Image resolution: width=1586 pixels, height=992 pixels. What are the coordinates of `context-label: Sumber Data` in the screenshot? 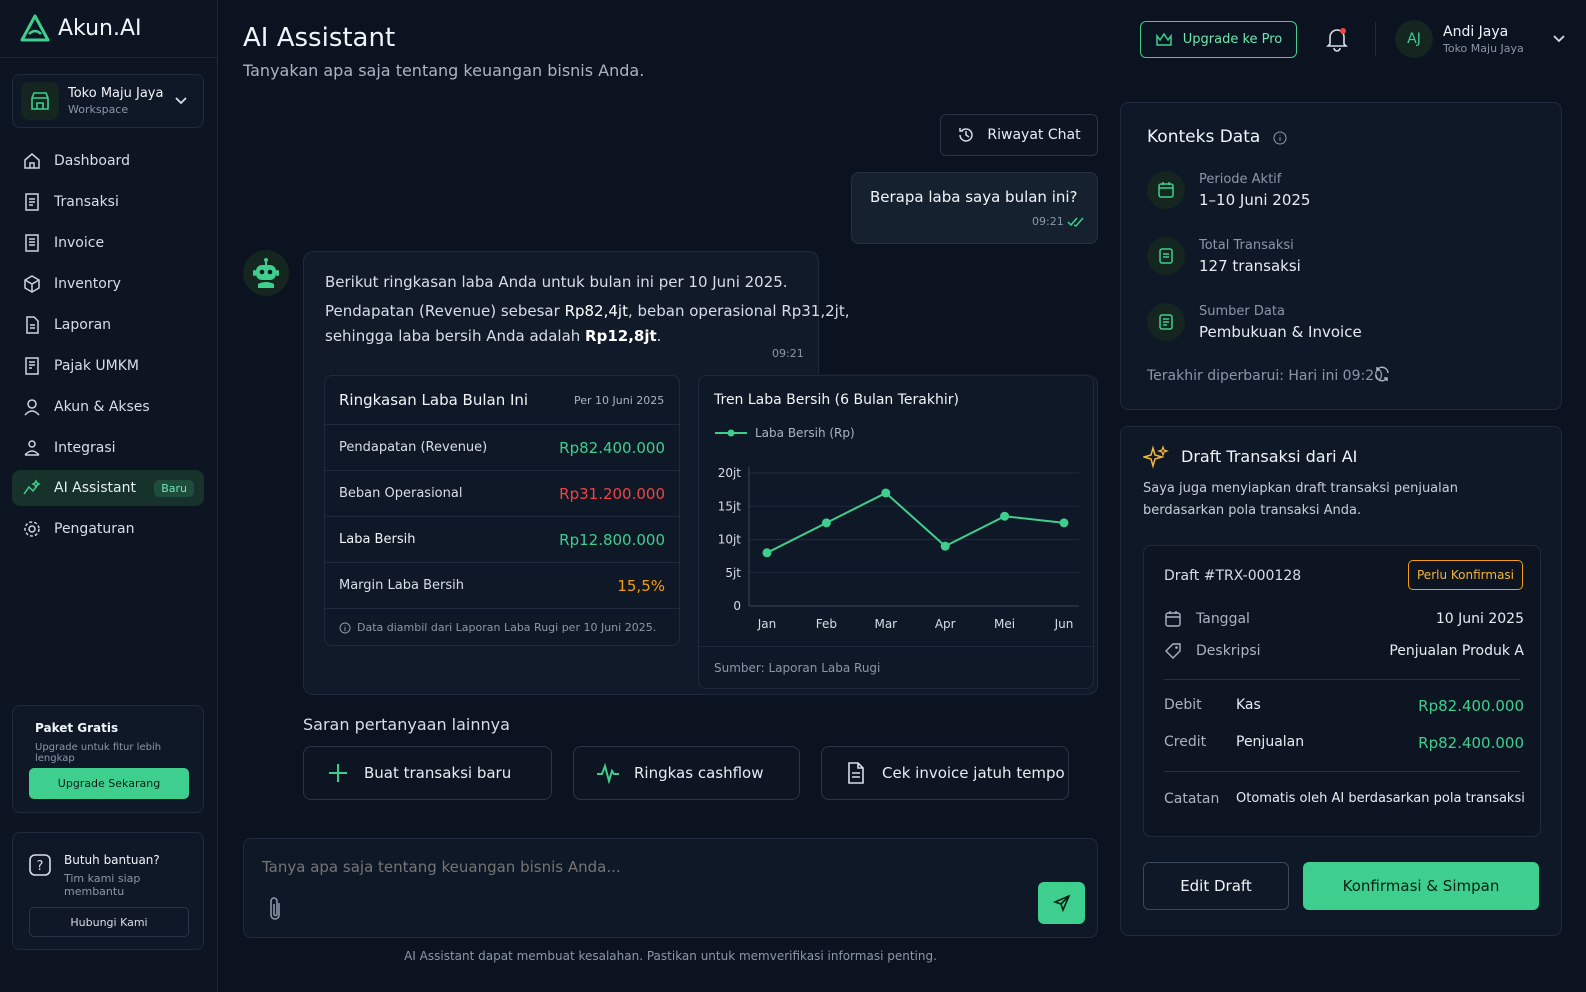 It's located at (1242, 311).